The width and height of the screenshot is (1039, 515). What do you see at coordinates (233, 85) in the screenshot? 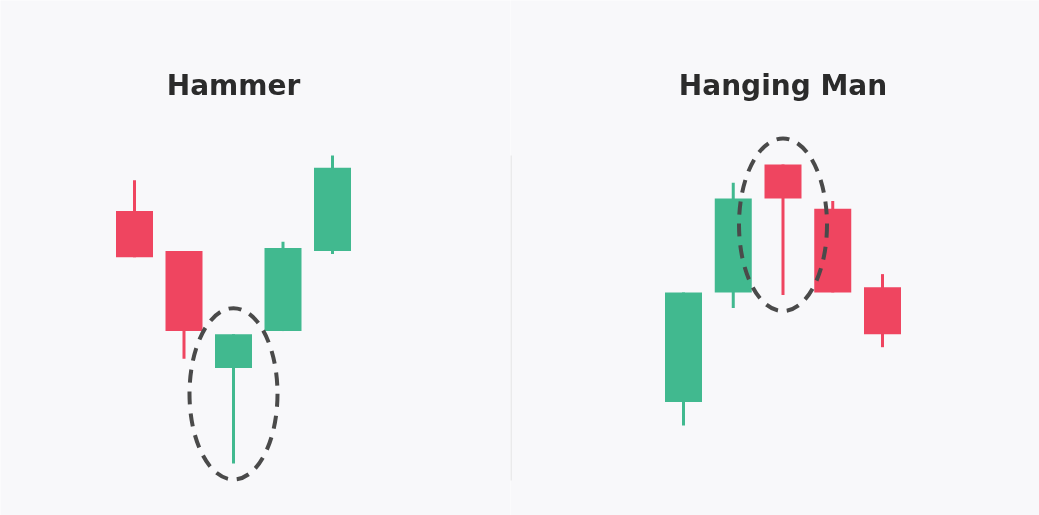
I see `chart-title: Hammer` at bounding box center [233, 85].